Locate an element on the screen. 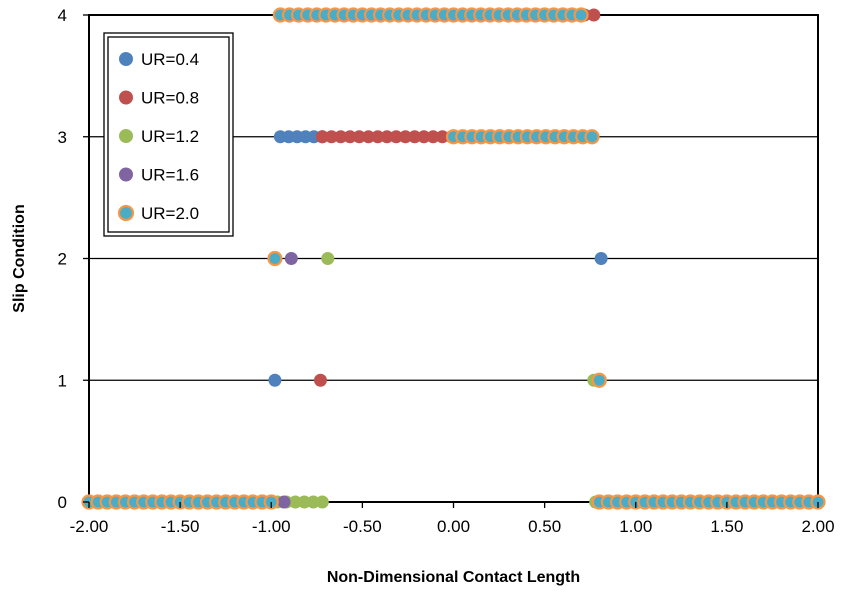 This screenshot has height=595, width=848. legend-label-0: UR=0.4 is located at coordinates (170, 59).